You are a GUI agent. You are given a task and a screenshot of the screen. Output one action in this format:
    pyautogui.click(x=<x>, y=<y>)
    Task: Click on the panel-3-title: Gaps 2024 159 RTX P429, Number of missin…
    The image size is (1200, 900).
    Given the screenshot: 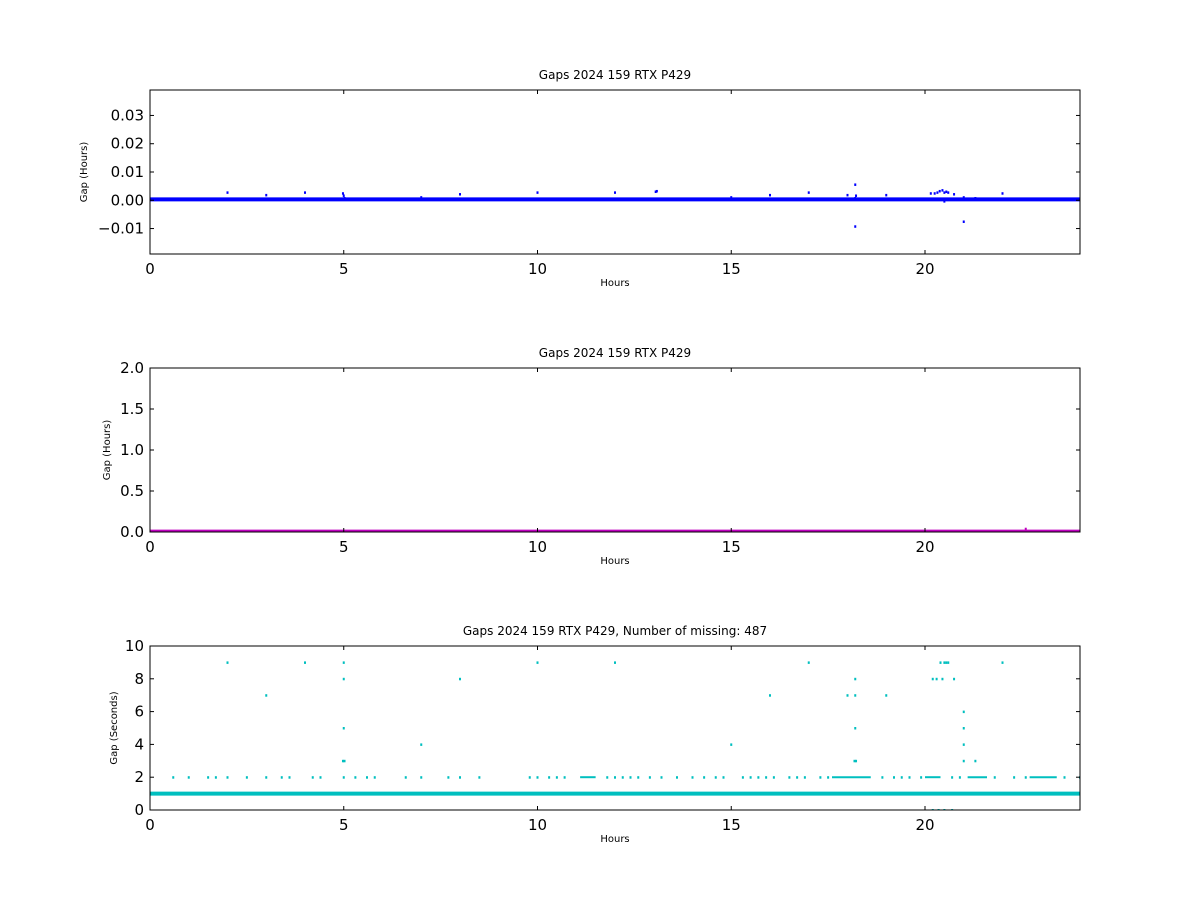 What is the action you would take?
    pyautogui.click(x=615, y=631)
    